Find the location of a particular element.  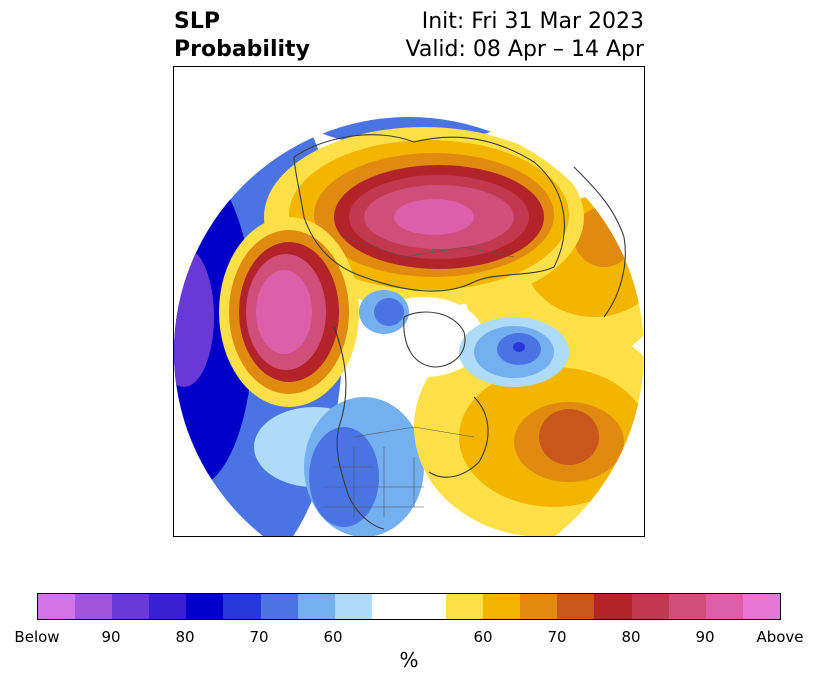

colorbar is located at coordinates (409, 606).